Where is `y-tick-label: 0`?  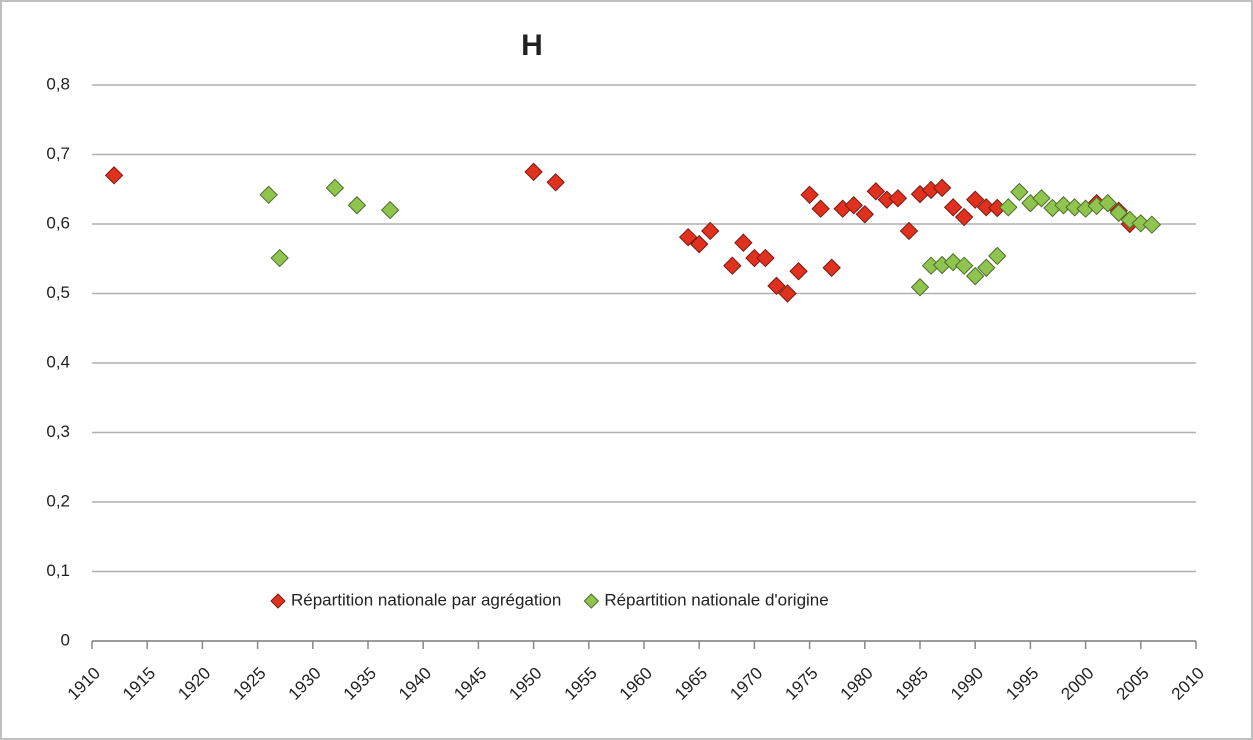
y-tick-label: 0 is located at coordinates (65, 639).